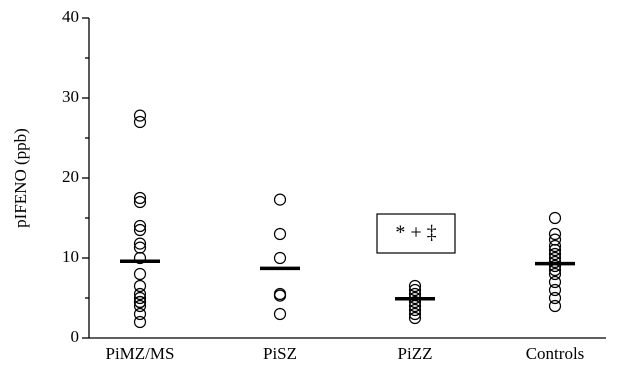 The width and height of the screenshot is (621, 365). What do you see at coordinates (20, 178) in the screenshot?
I see `y-axis-label: pIFENO (ppb)` at bounding box center [20, 178].